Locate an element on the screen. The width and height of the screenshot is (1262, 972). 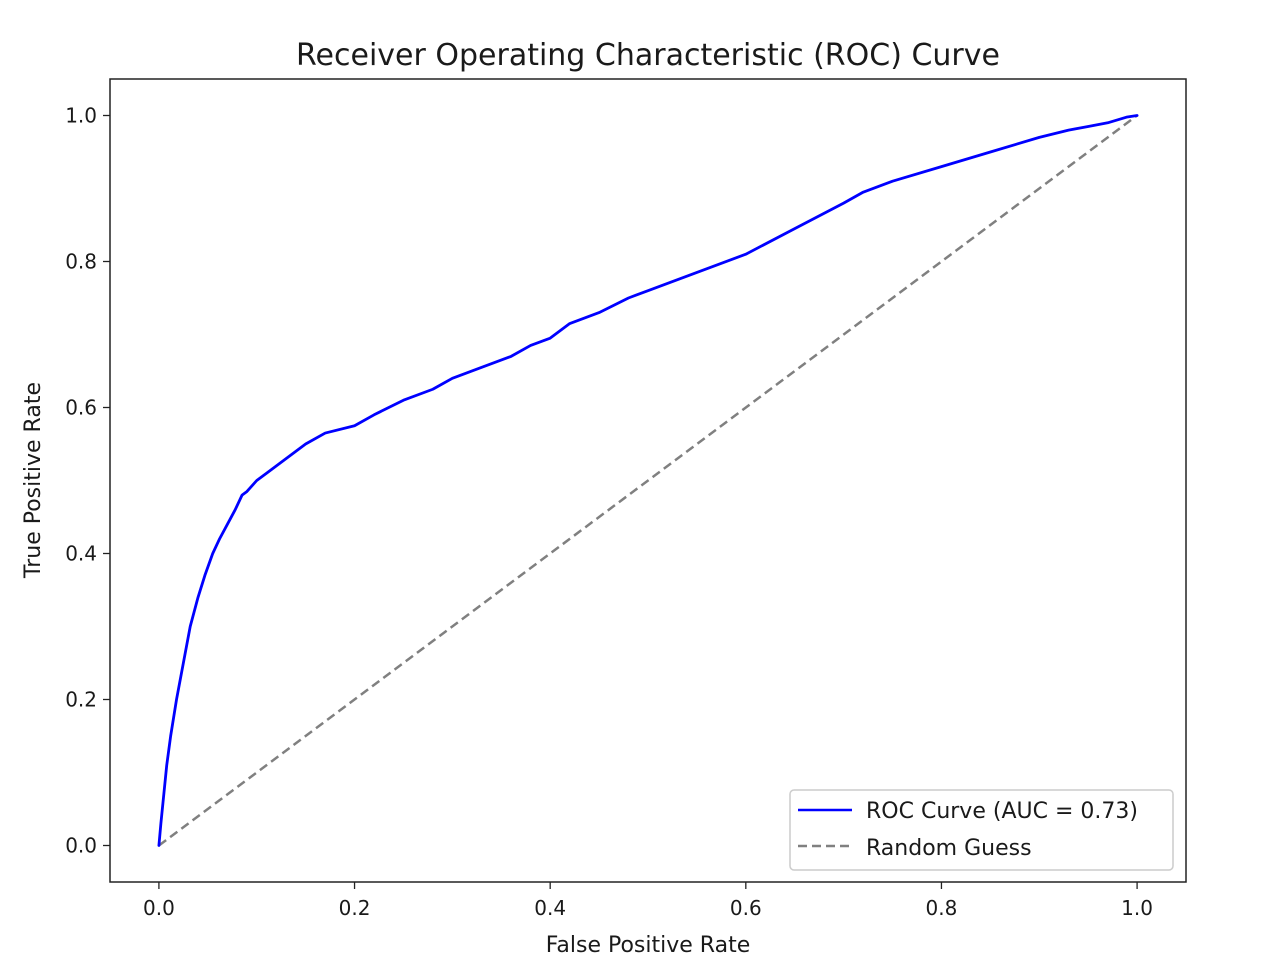
x-tick-label: 1.0 is located at coordinates (1137, 908).